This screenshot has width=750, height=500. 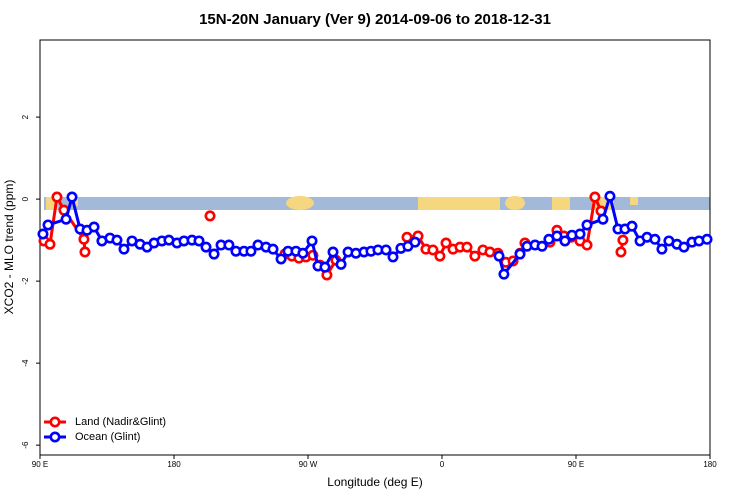 I want to click on x-tick-label: 90 W, so click(x=308, y=464).